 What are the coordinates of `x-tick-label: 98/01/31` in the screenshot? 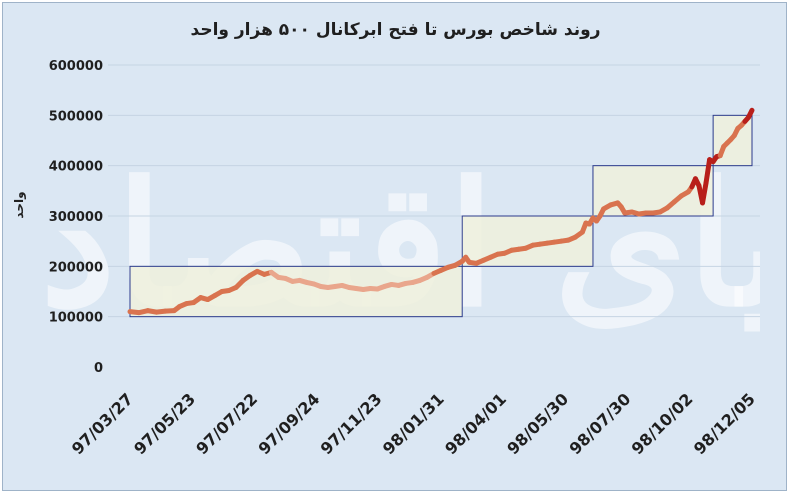 It's located at (413, 423).